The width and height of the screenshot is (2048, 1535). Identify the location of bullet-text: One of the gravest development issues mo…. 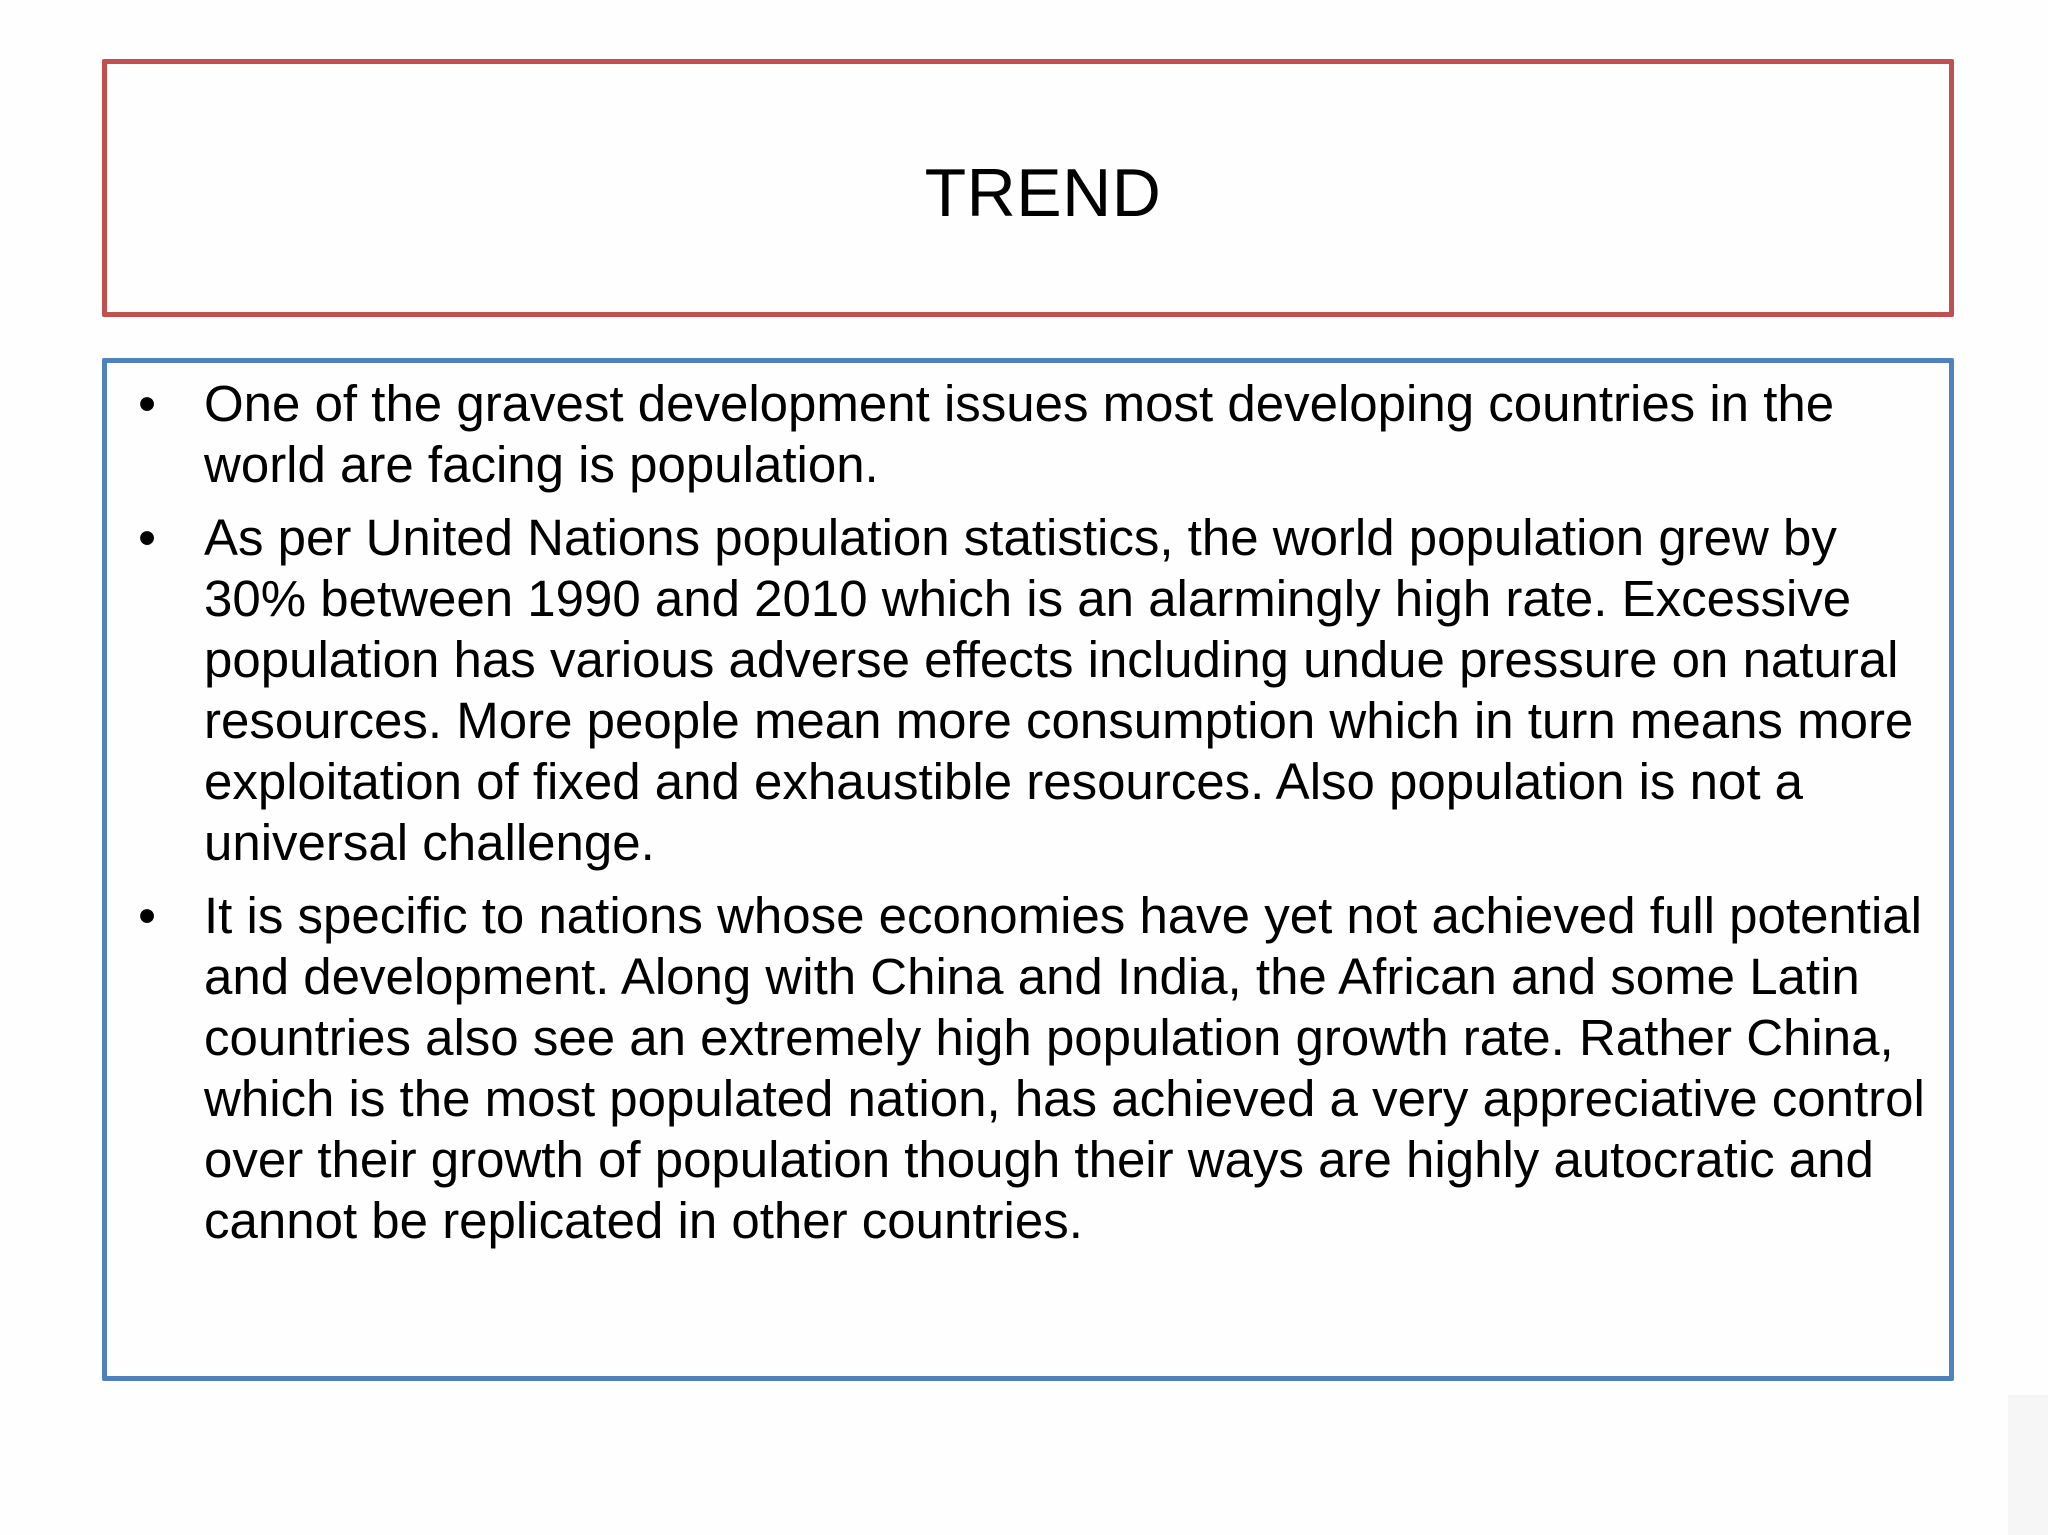
(1019, 434).